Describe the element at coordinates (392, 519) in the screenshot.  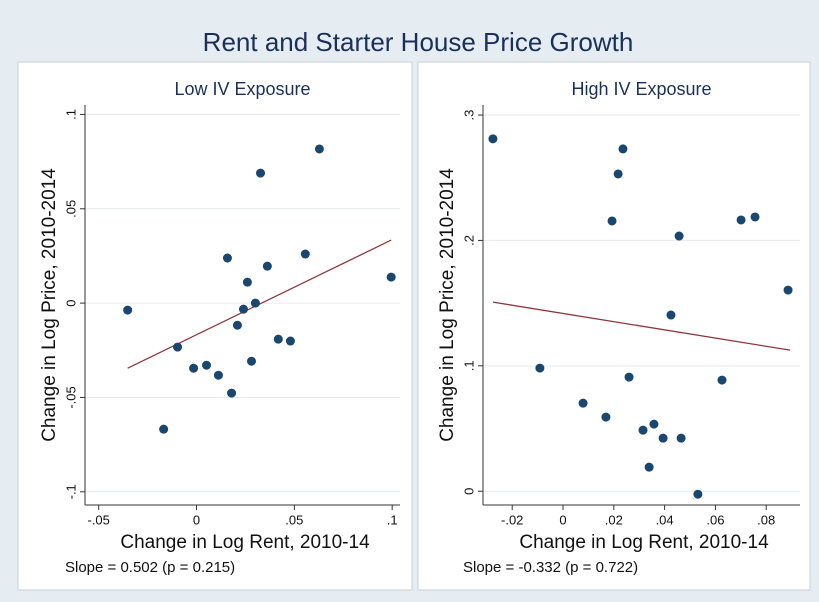
I see `x-tick-label: .1` at that location.